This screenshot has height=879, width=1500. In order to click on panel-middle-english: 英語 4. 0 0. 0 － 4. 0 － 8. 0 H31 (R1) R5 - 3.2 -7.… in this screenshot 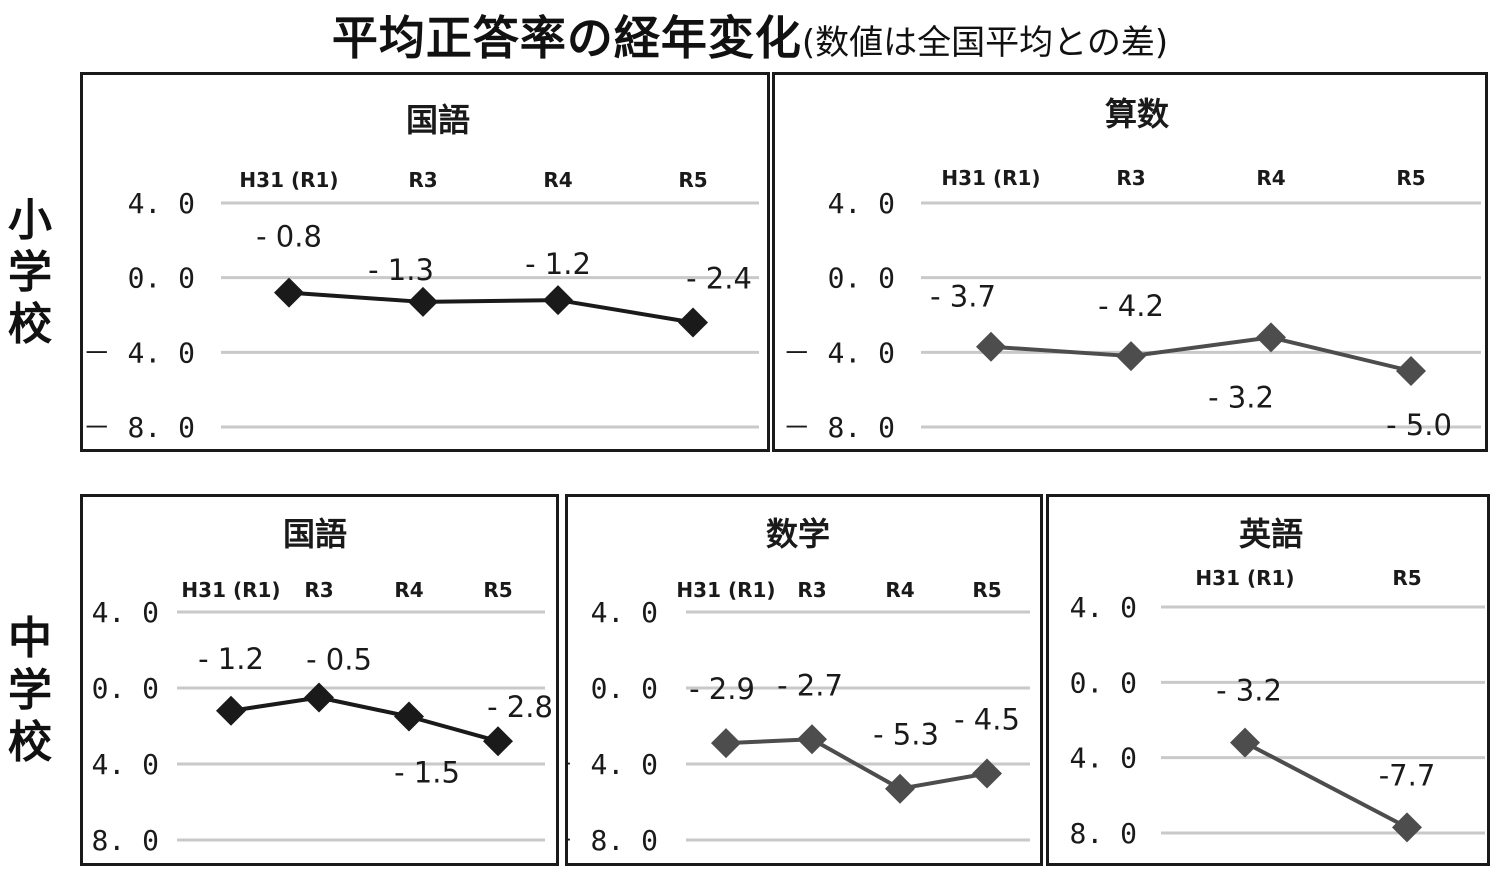, I will do `click(1268, 680)`.